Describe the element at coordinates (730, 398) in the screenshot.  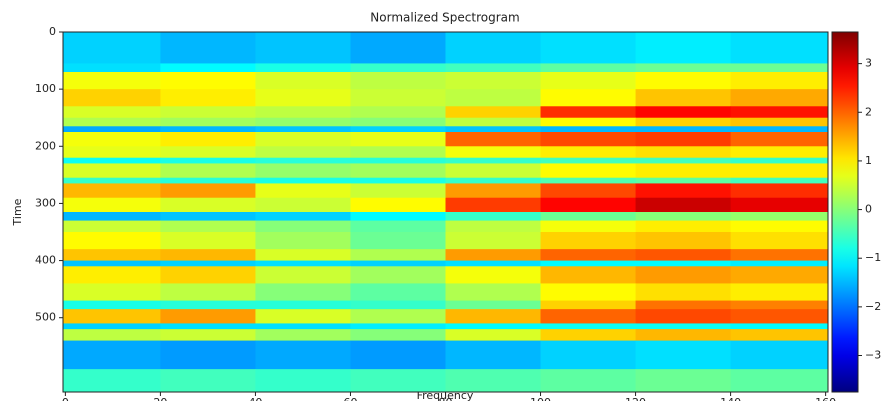
I see `x-tick-label: 140` at that location.